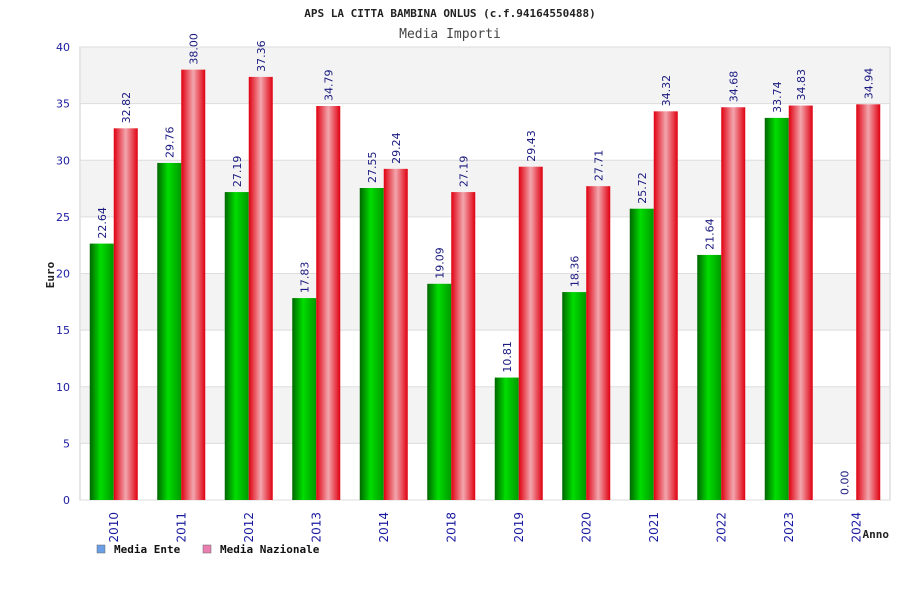  What do you see at coordinates (193, 49) in the screenshot?
I see `bar-value-label: 38.00` at bounding box center [193, 49].